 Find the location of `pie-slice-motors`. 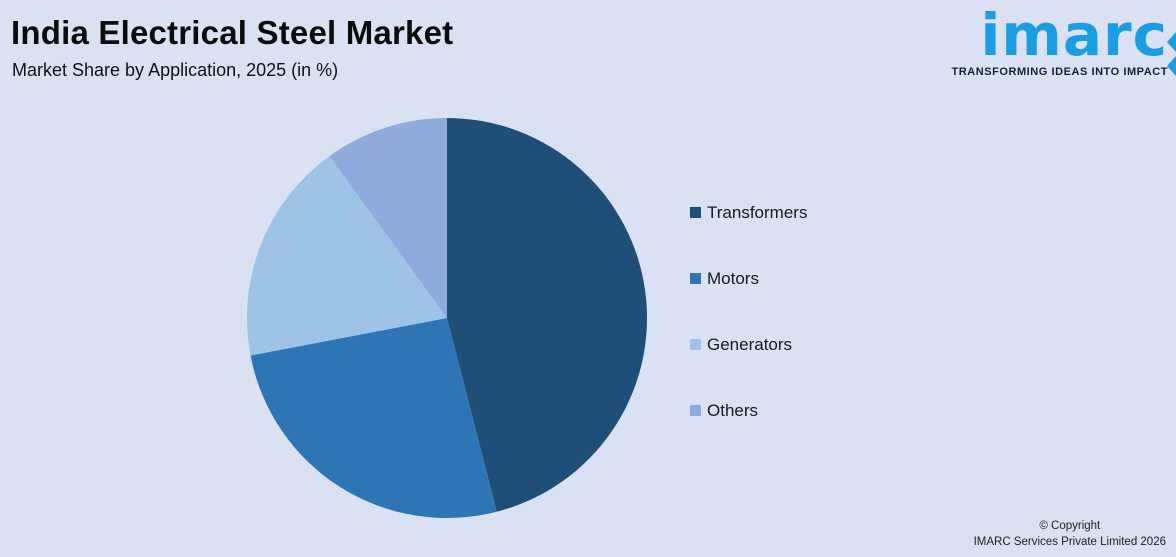

pie-slice-motors is located at coordinates (373, 418).